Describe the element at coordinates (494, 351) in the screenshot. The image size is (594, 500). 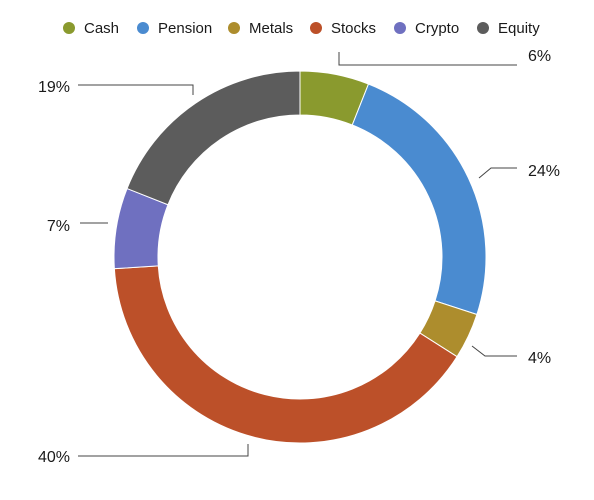
I see `leader-line-metals` at that location.